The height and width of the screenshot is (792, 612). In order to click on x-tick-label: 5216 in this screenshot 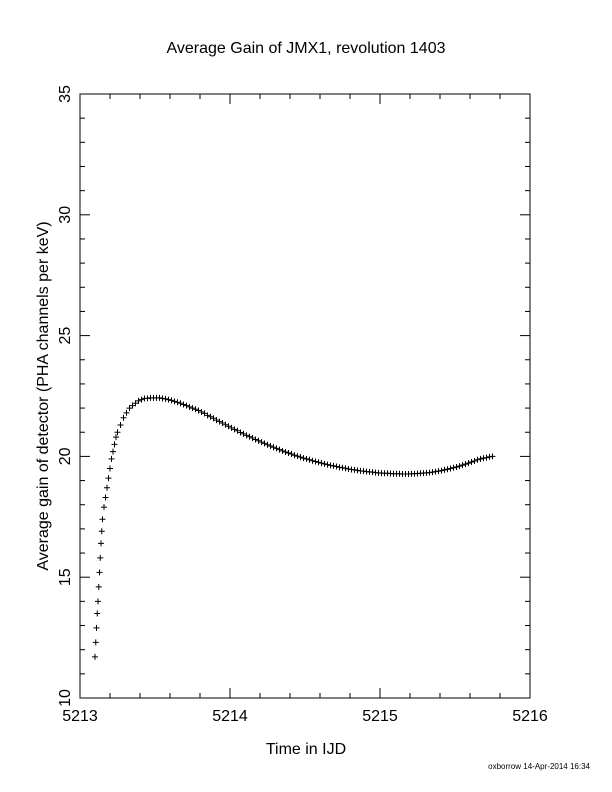, I will do `click(530, 716)`.